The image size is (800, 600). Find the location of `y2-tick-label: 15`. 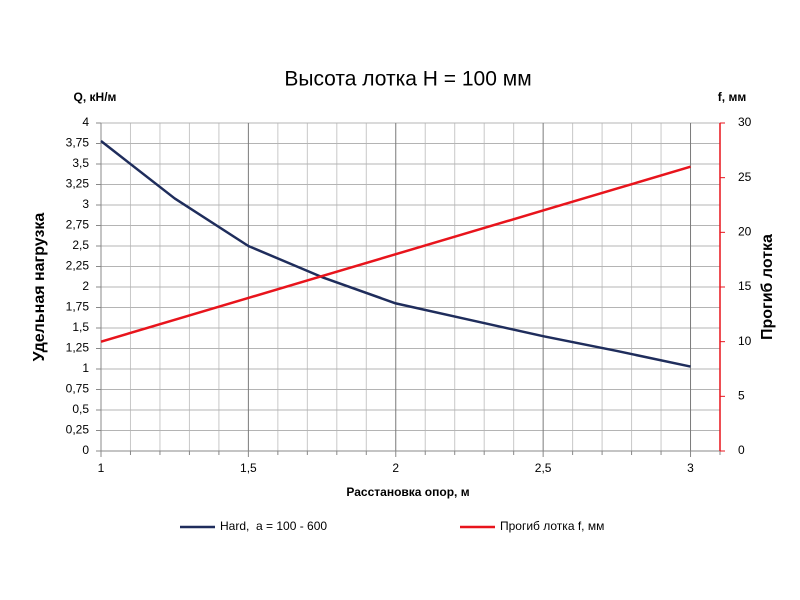

y2-tick-label: 15 is located at coordinates (745, 286).